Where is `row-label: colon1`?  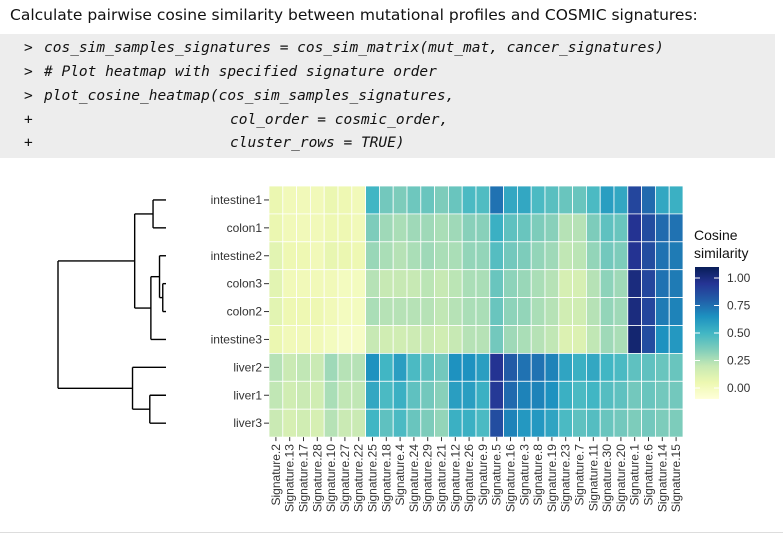 row-label: colon1 is located at coordinates (245, 228).